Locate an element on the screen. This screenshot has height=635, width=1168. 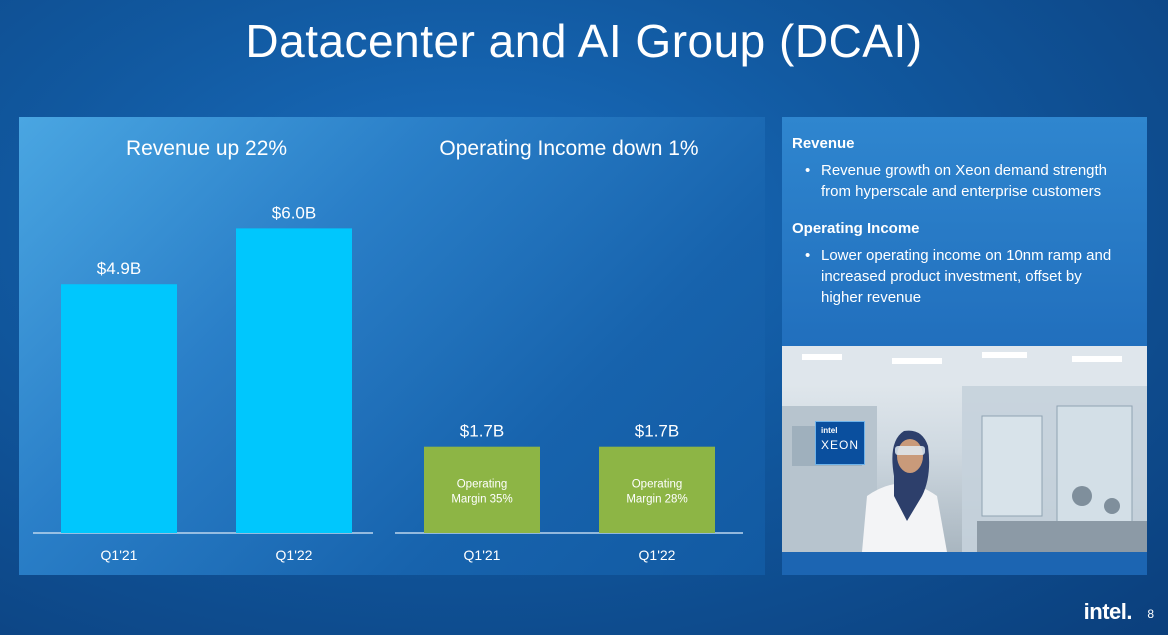
bar-annotation: Margin 28% is located at coordinates (656, 500).